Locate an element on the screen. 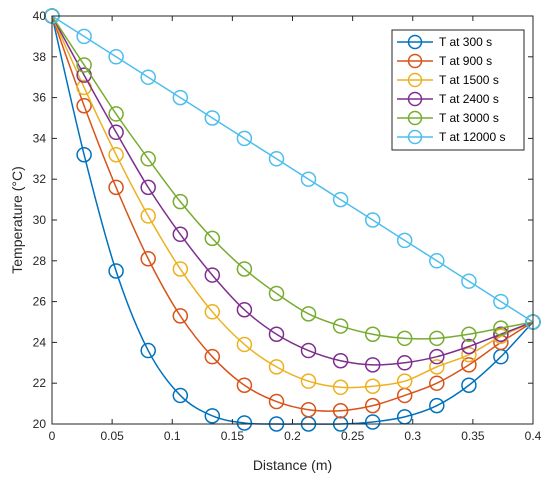 The width and height of the screenshot is (550, 481). legend-label: T at 12000 s is located at coordinates (472, 137).